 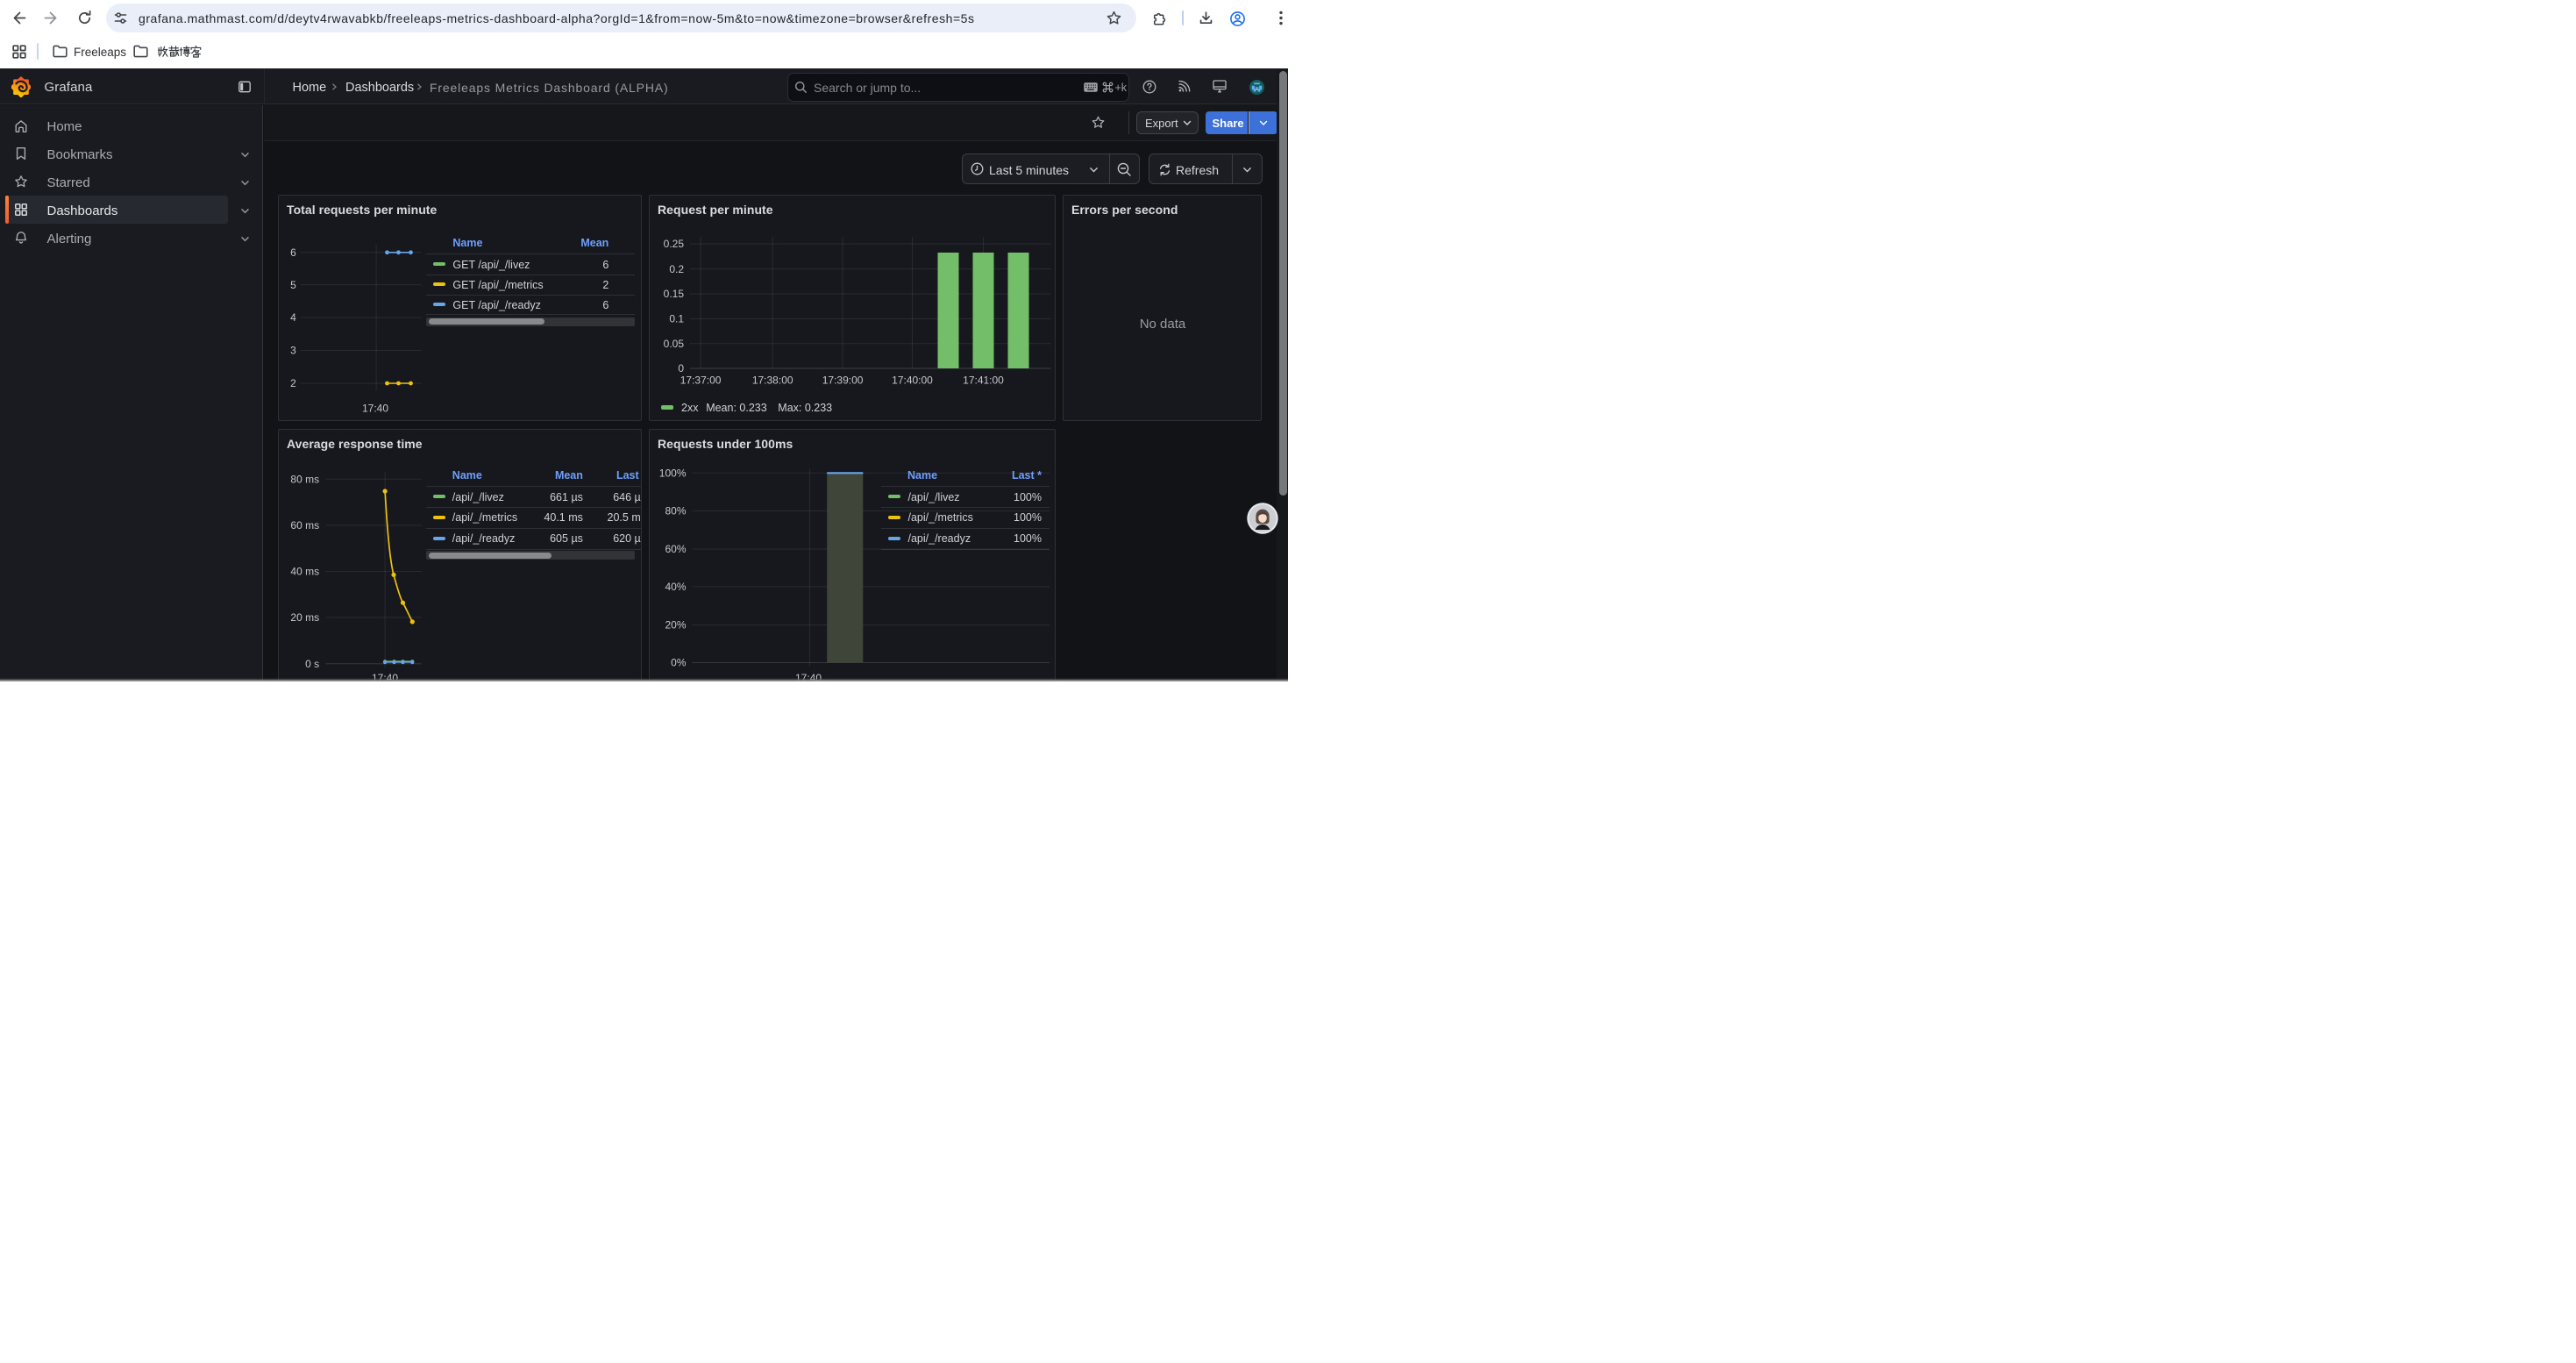 I want to click on svg-text: 0.2, so click(x=676, y=269).